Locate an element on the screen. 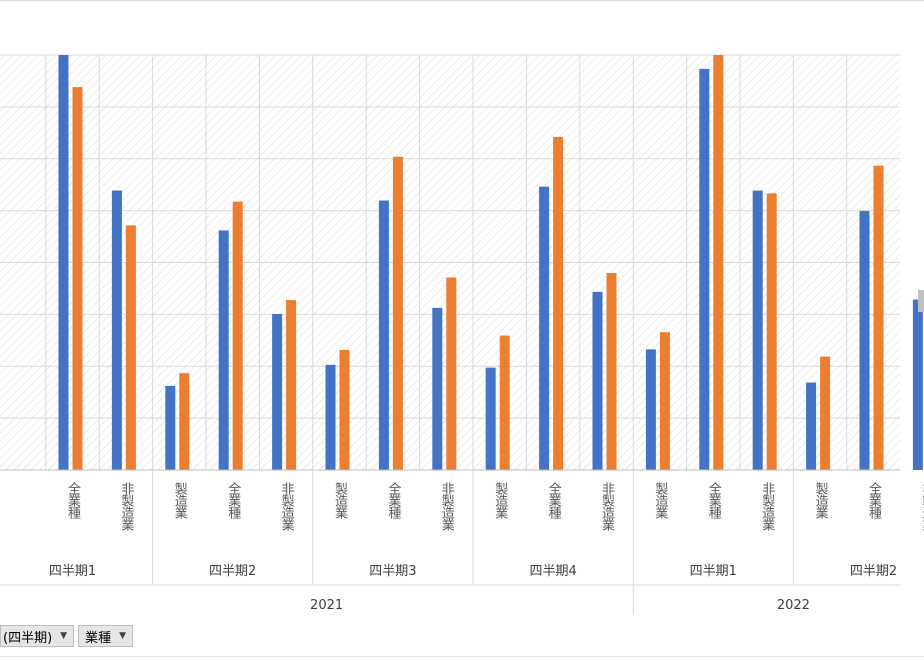 The width and height of the screenshot is (924, 660). quarter-field-button: (四半期) ▼ is located at coordinates (37, 636).